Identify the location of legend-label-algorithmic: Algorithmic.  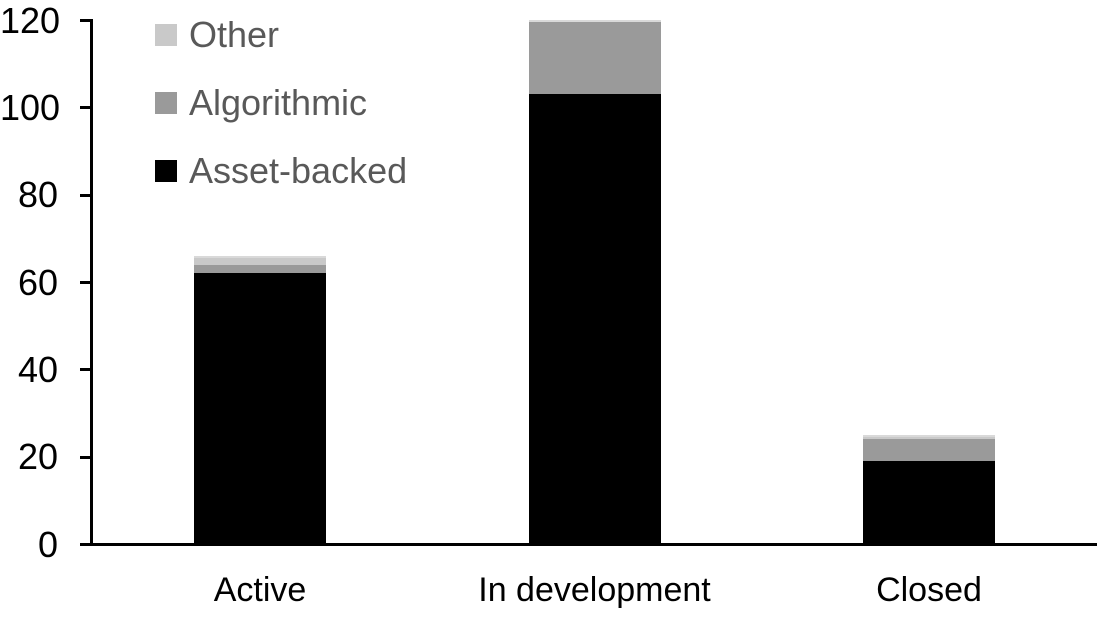
(278, 102).